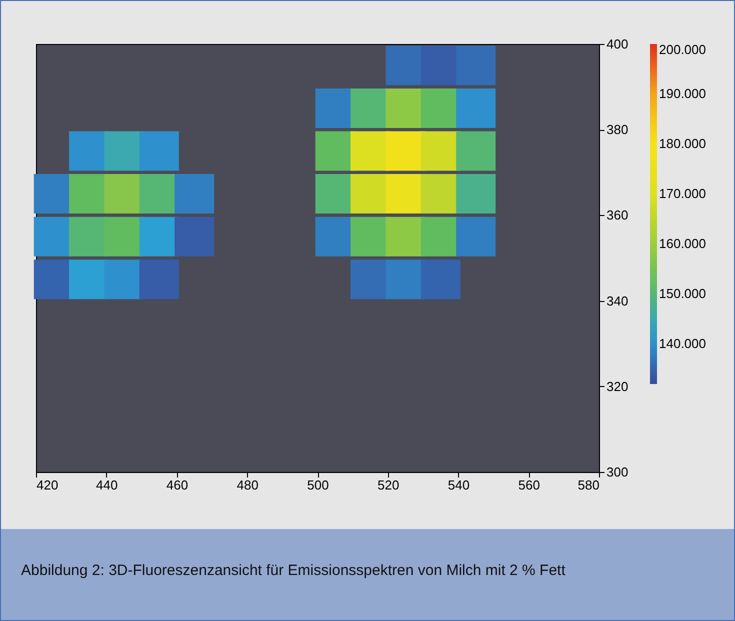 This screenshot has width=735, height=621. Describe the element at coordinates (682, 293) in the screenshot. I see `color-bar-label: 150.000` at that location.